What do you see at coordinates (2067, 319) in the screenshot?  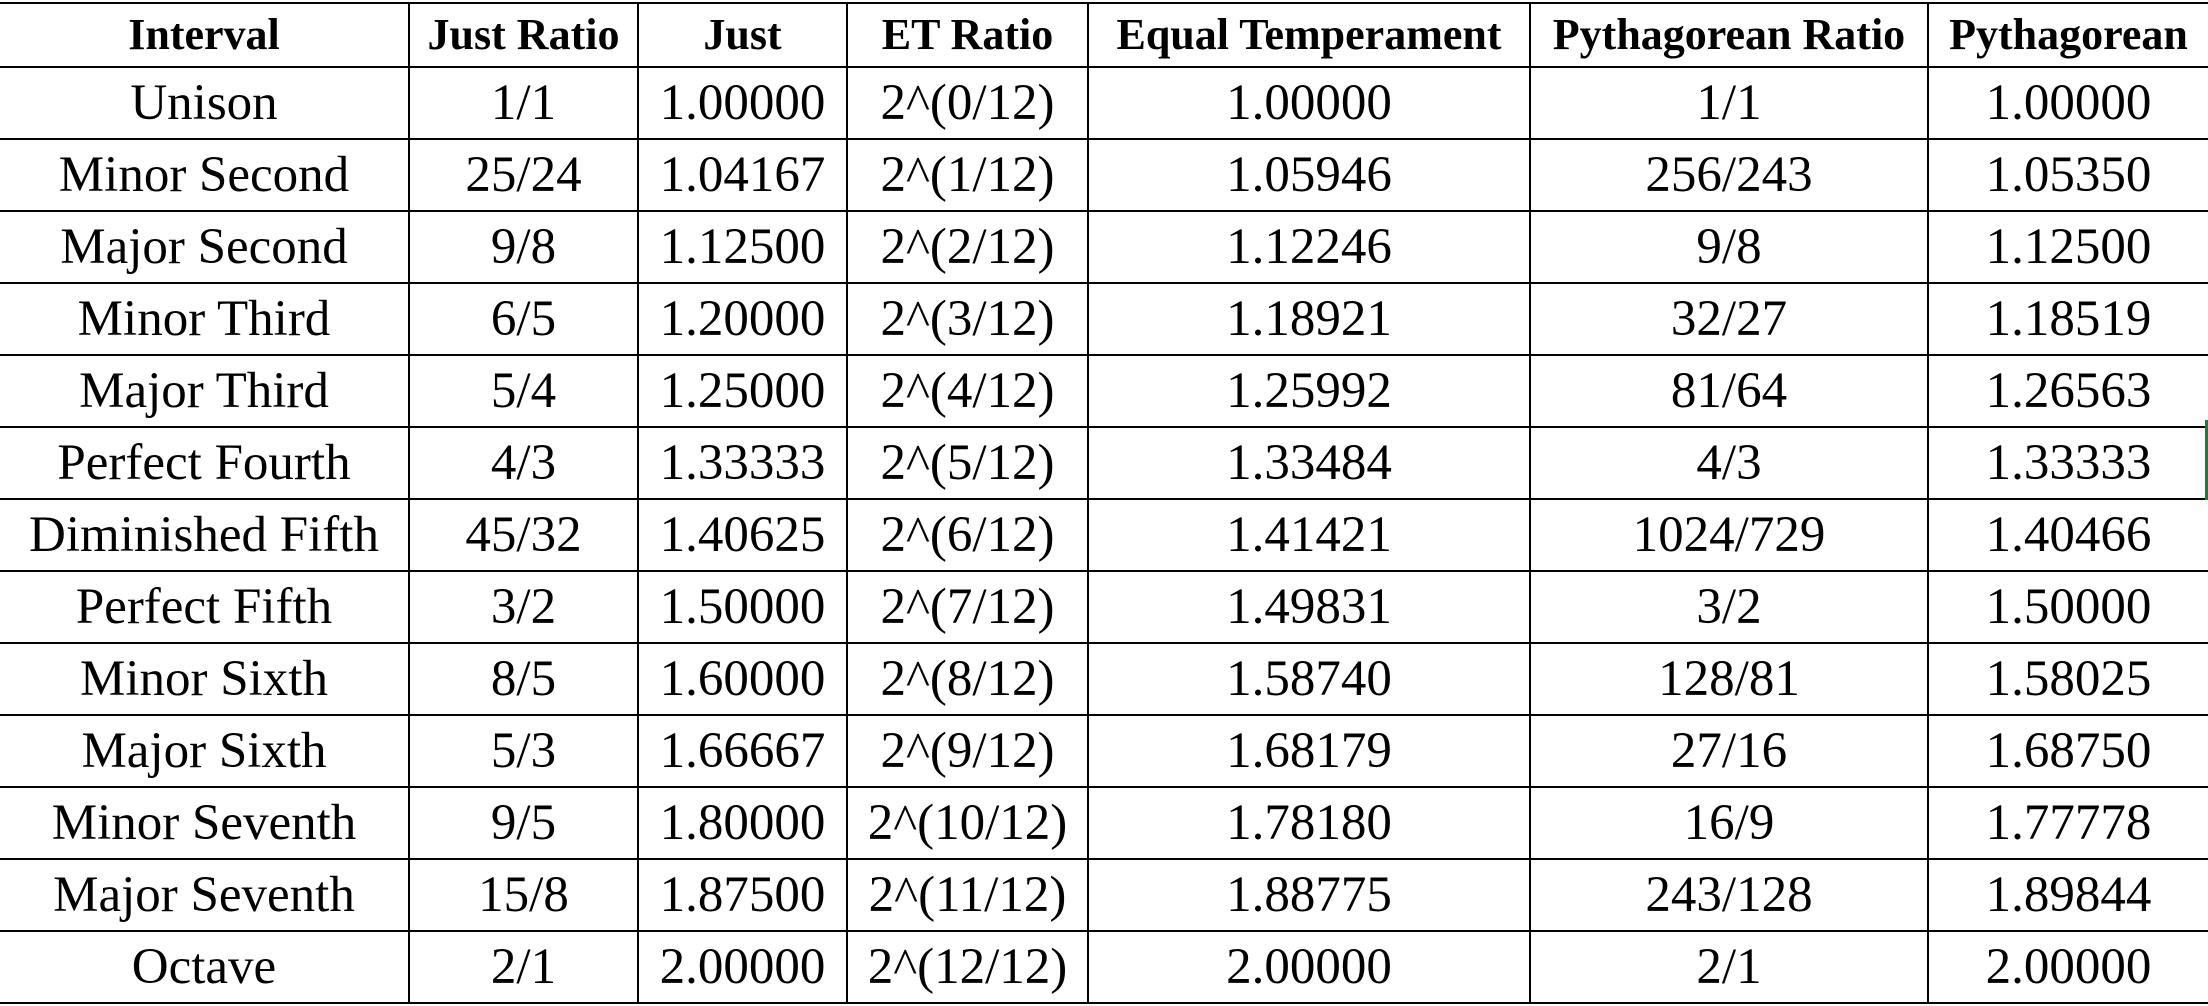 I see `cell-pythagorean: 1.18519` at bounding box center [2067, 319].